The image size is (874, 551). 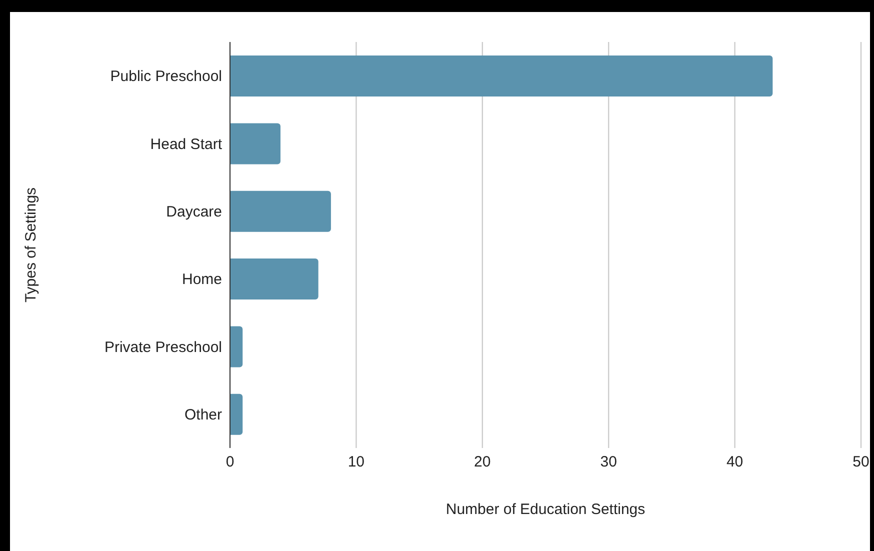 I want to click on x-tick-label: 40, so click(x=735, y=462).